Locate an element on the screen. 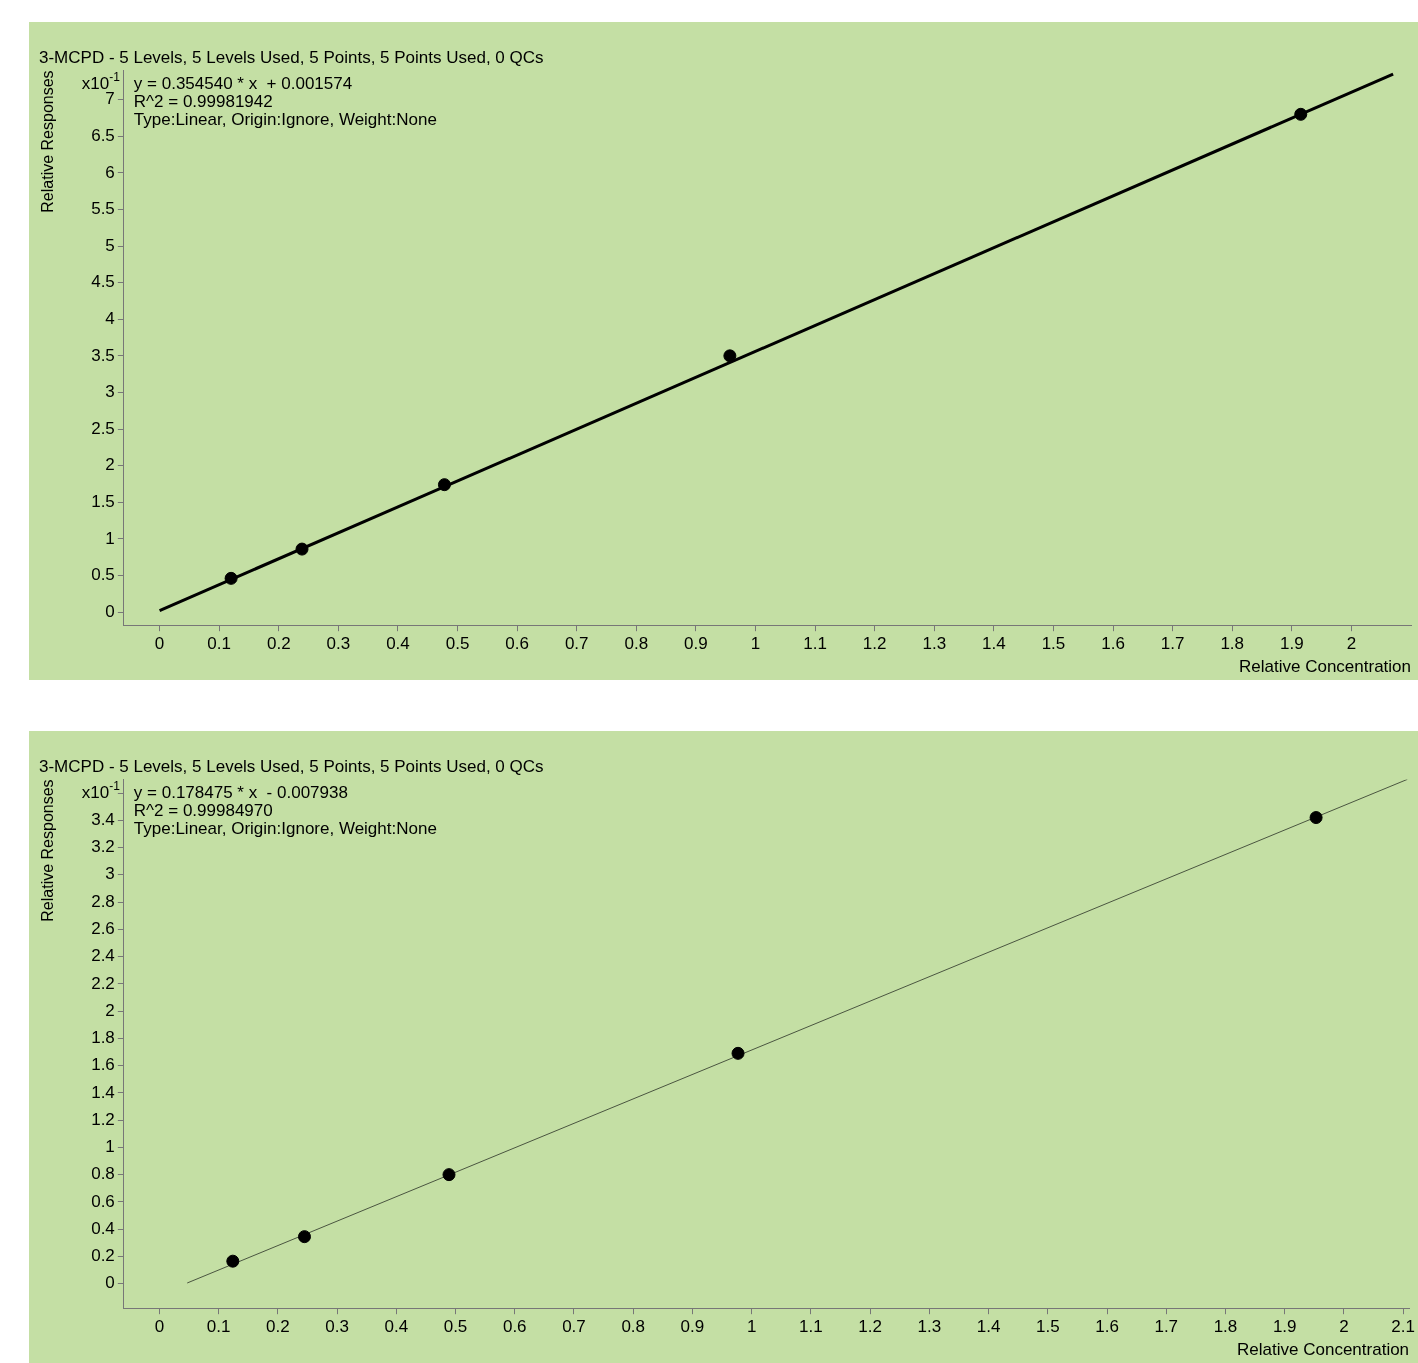 This screenshot has width=1418, height=1363. y-tick-label: 2.6 is located at coordinates (103, 929).